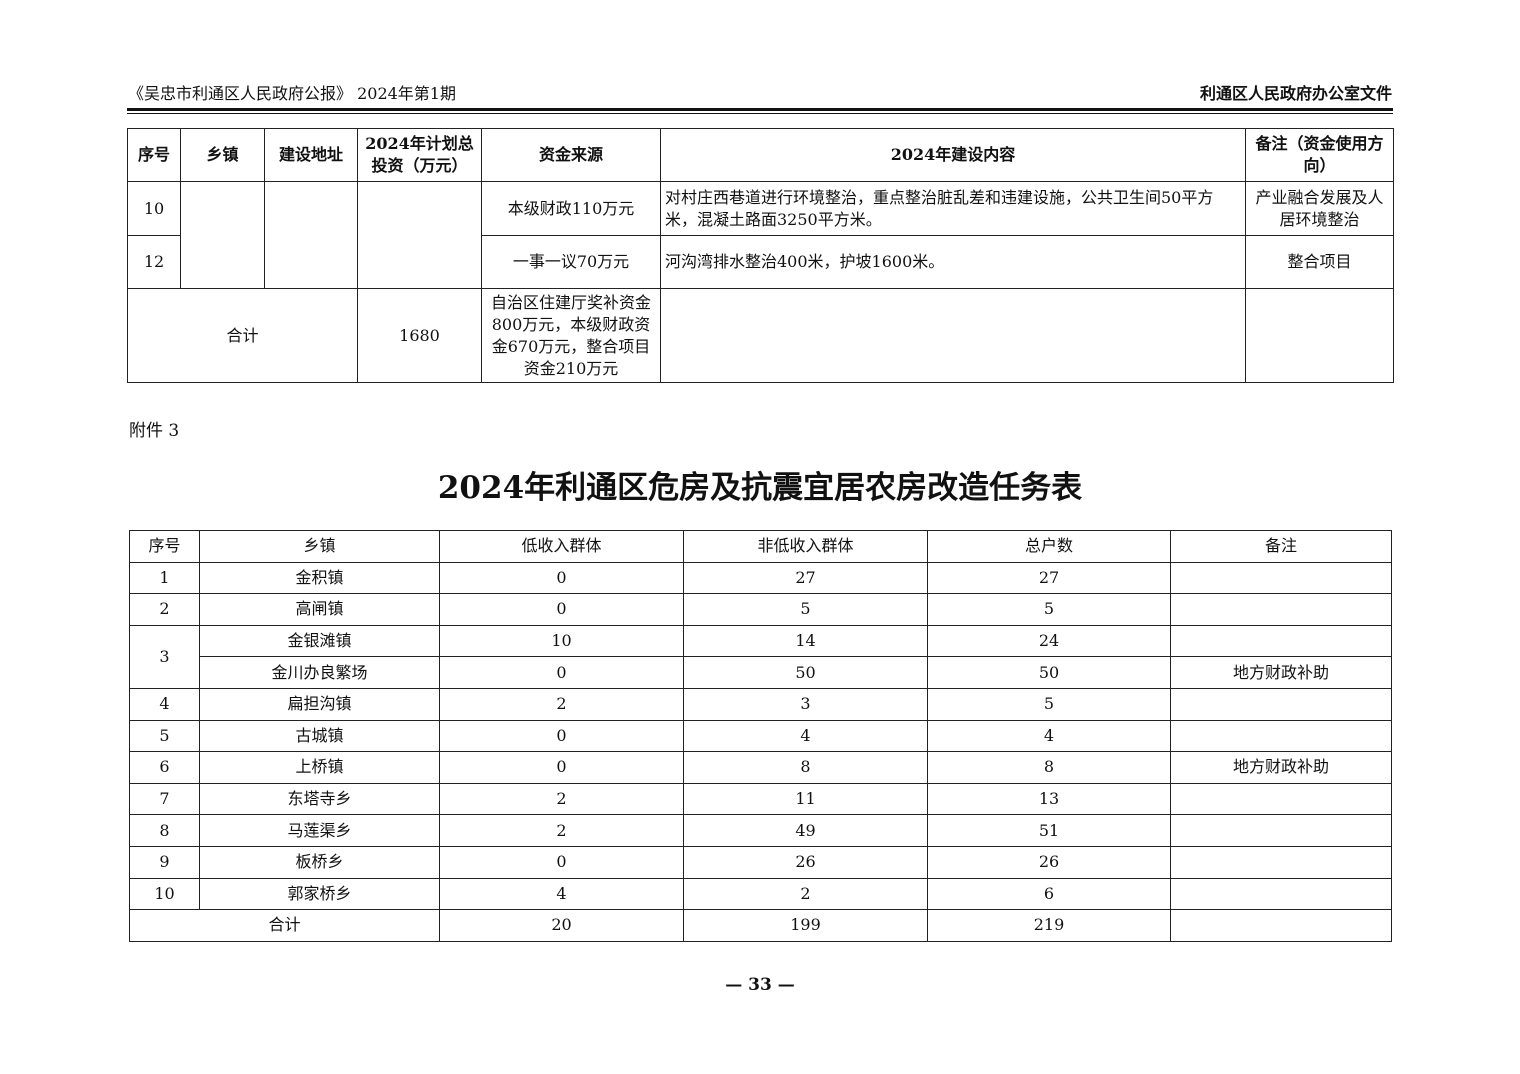  Describe the element at coordinates (561, 894) in the screenshot. I see `cell-low: 4` at that location.